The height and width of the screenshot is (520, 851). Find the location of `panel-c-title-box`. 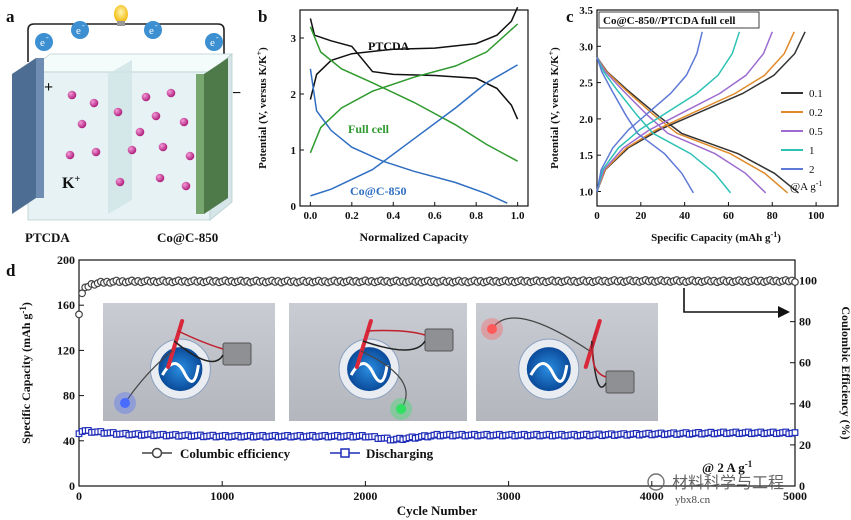

panel-c-title-box is located at coordinates (679, 20).